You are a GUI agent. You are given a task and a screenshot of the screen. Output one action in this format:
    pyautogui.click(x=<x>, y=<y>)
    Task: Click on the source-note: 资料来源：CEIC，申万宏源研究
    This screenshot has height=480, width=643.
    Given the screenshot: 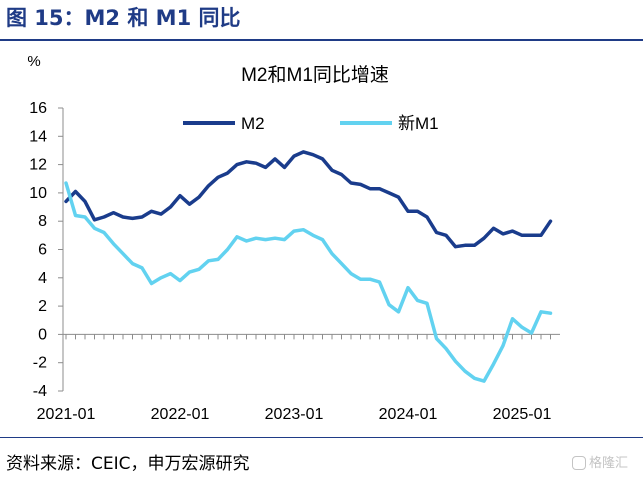 What is the action you would take?
    pyautogui.click(x=128, y=464)
    